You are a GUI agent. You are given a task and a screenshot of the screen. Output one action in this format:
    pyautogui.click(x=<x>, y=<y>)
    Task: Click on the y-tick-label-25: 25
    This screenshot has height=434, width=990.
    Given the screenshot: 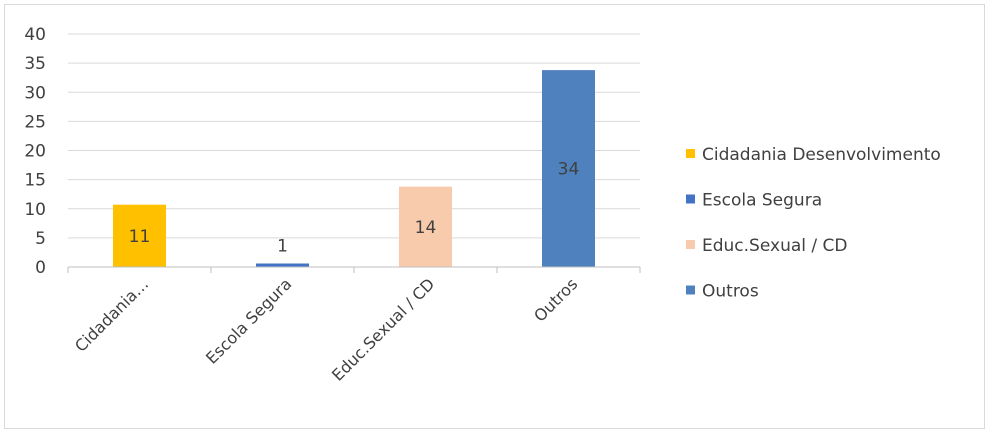 What is the action you would take?
    pyautogui.click(x=35, y=122)
    